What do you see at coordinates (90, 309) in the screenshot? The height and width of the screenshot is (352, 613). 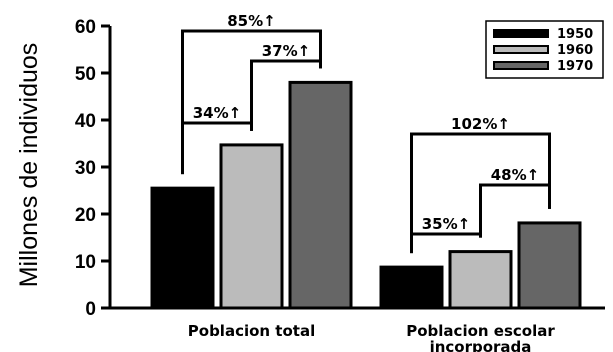 I see `y-tick-label: 0` at bounding box center [90, 309].